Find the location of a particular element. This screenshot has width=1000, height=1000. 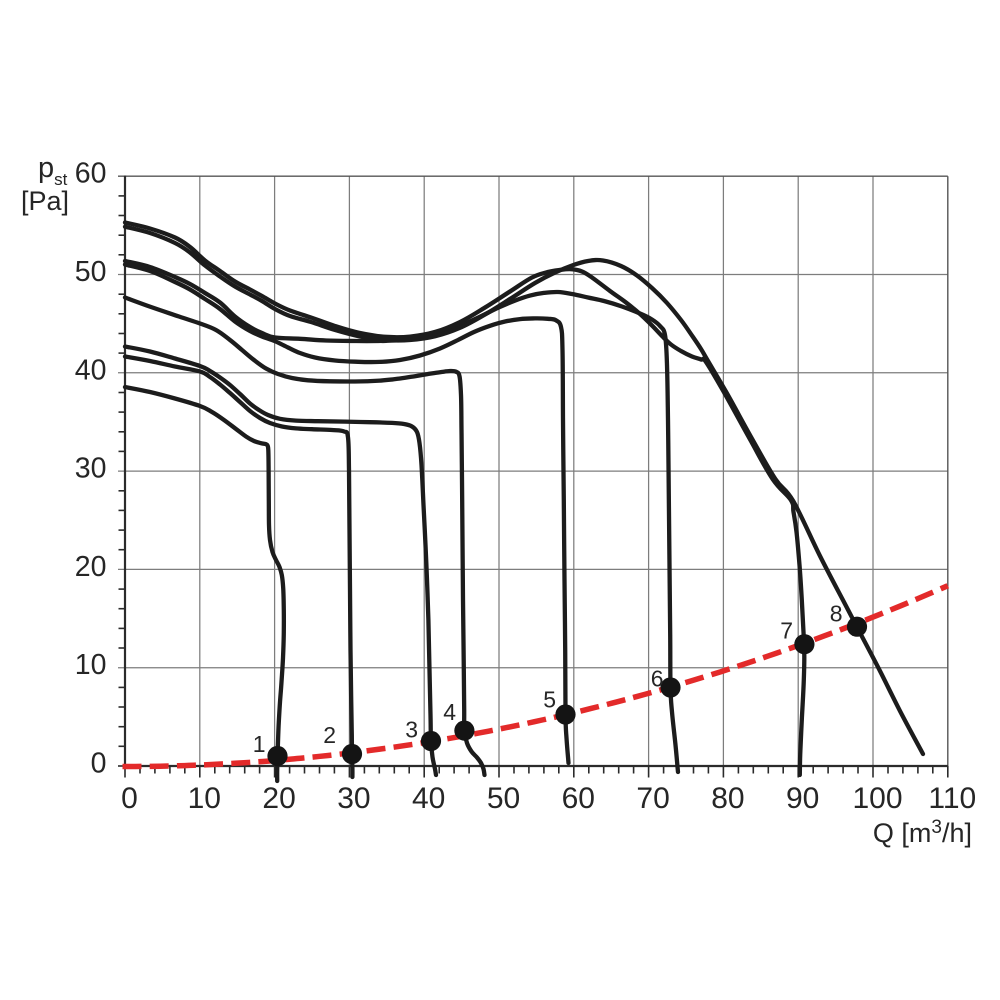

svg-text: [Pa] is located at coordinates (45, 201).